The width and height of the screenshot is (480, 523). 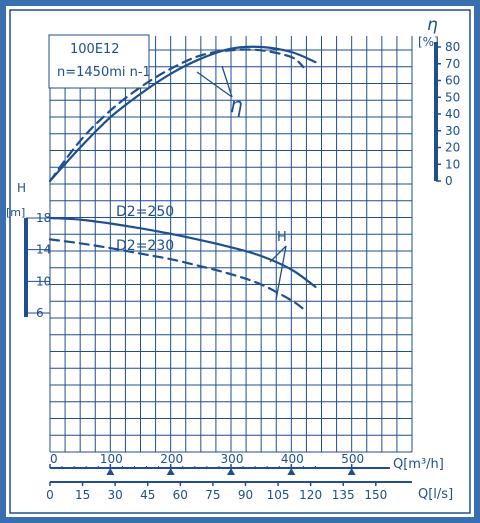 What do you see at coordinates (180, 495) in the screenshot?
I see `ls-axis-tick-label: 60` at bounding box center [180, 495].